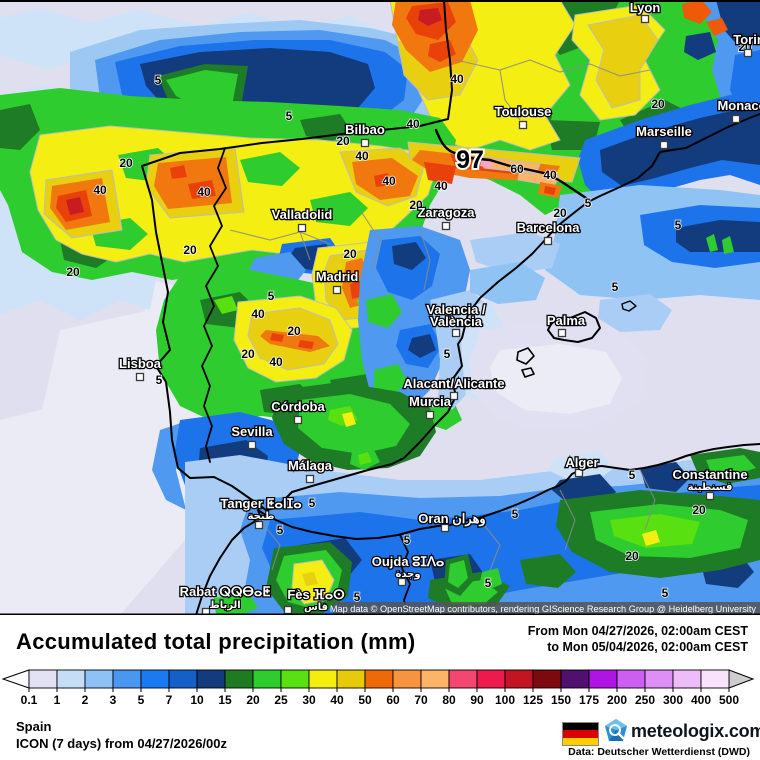 This screenshot has width=760, height=760. What do you see at coordinates (477, 700) in the screenshot?
I see `scale-tick-label: 90` at bounding box center [477, 700].